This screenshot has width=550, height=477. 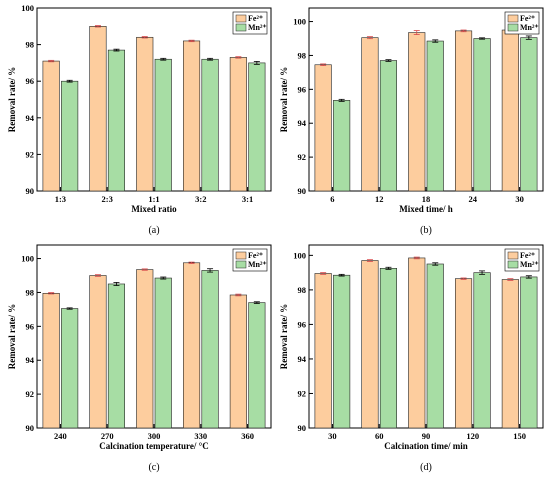 What do you see at coordinates (153, 230) in the screenshot?
I see `panel-label: (a)` at bounding box center [153, 230].